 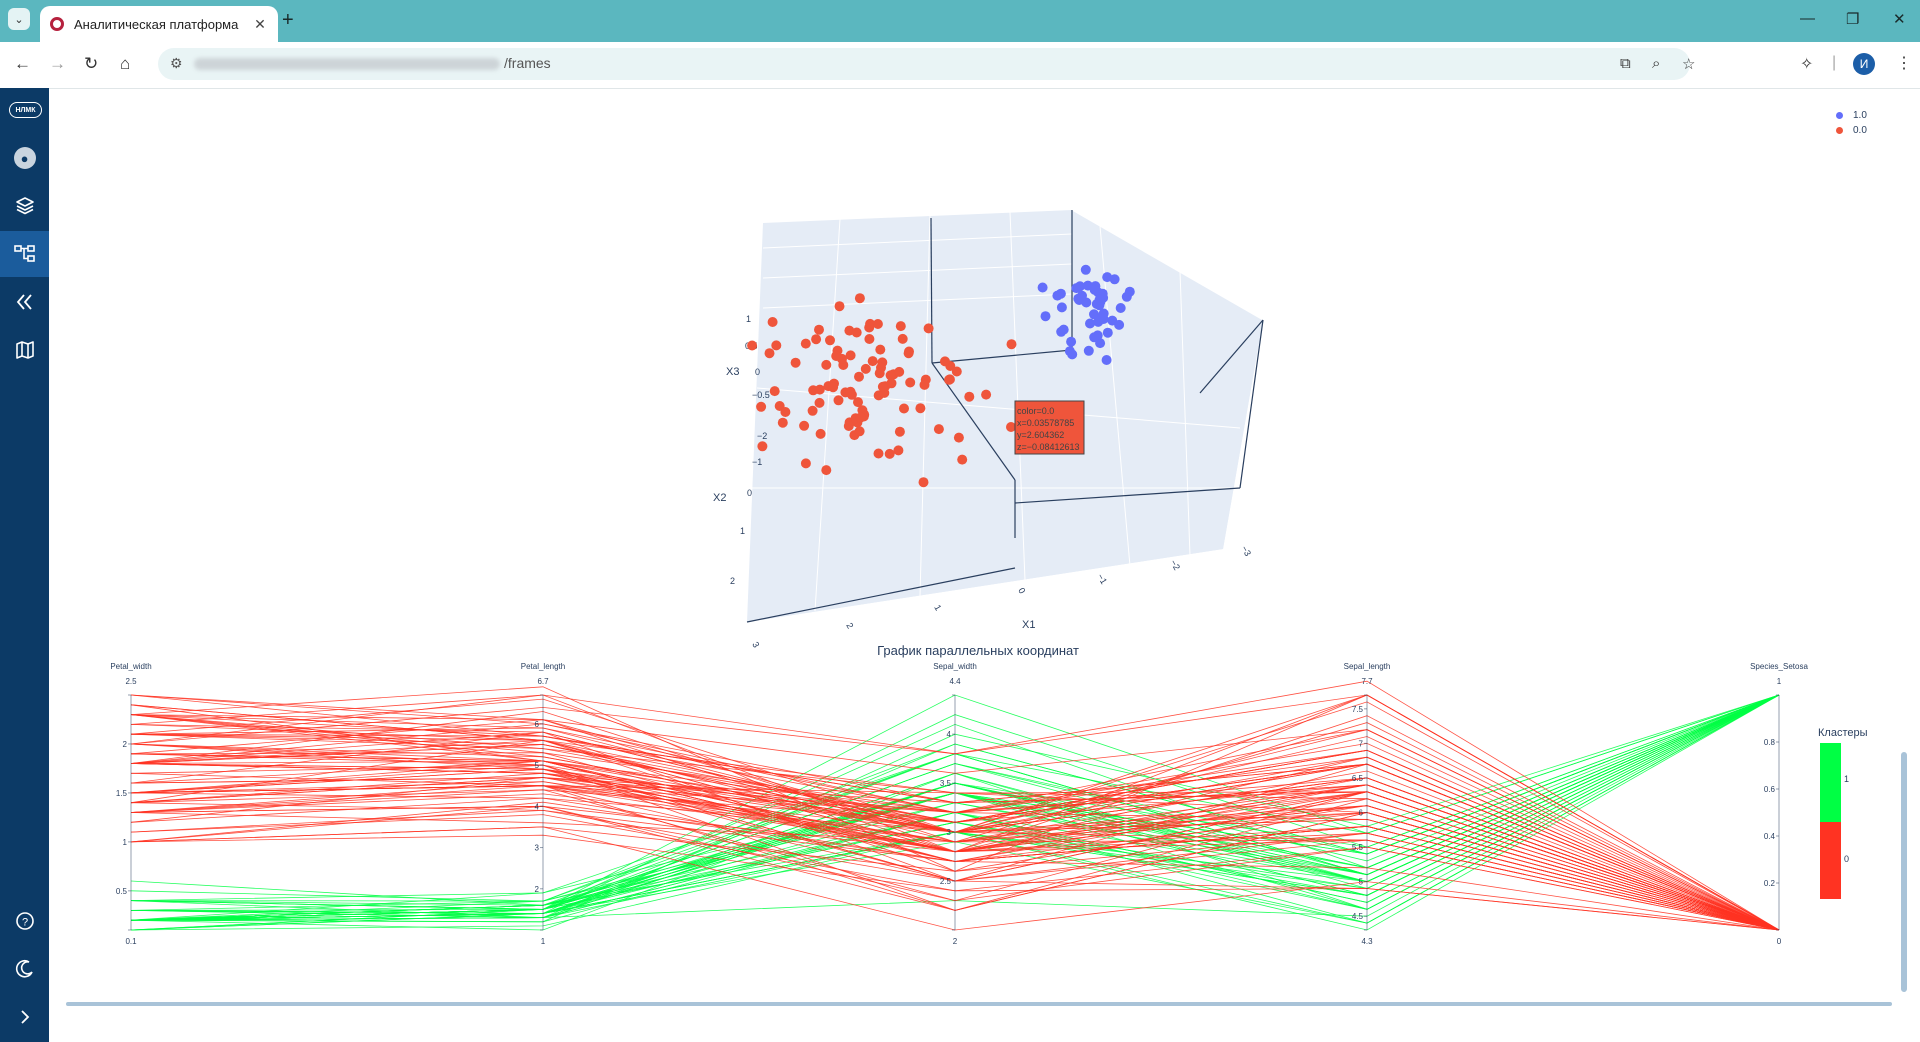 I want to click on sidebar-item-help: ?, so click(x=24, y=921).